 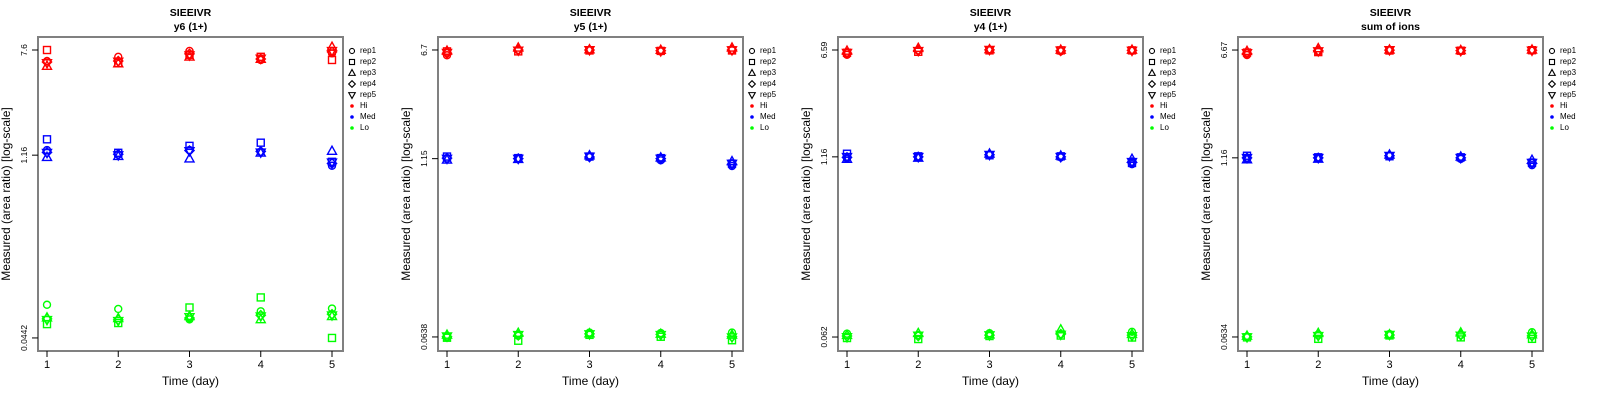 I want to click on x-tick-label: 1, so click(x=47, y=365).